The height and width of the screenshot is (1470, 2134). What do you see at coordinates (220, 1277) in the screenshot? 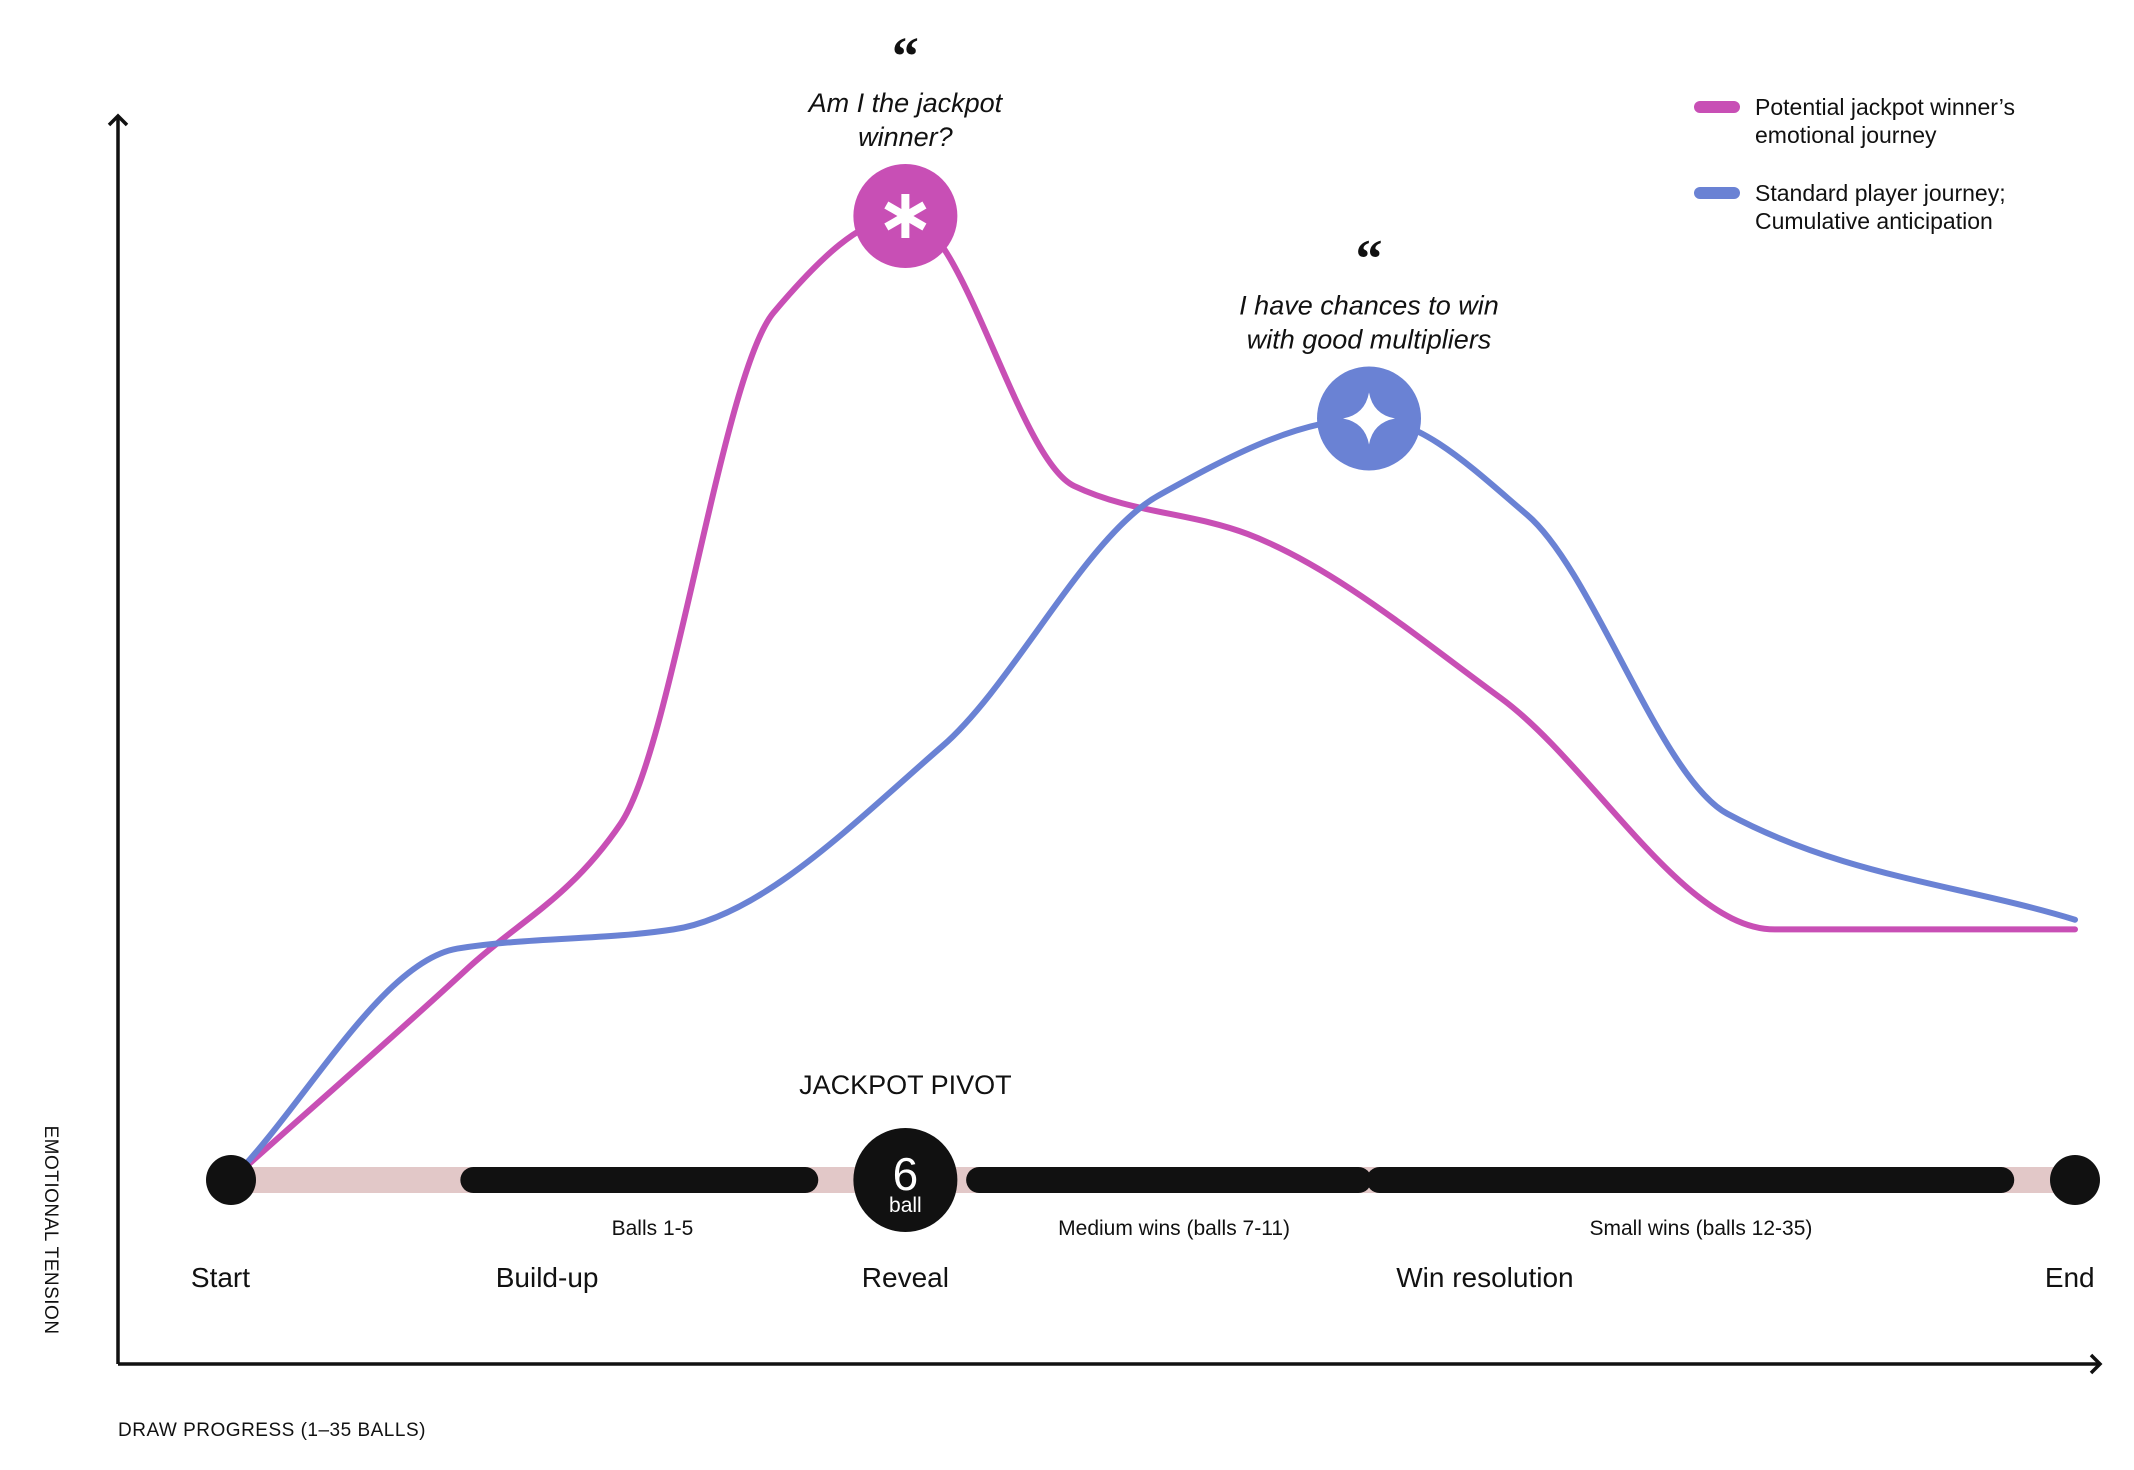
I see `stage-label: Start` at bounding box center [220, 1277].